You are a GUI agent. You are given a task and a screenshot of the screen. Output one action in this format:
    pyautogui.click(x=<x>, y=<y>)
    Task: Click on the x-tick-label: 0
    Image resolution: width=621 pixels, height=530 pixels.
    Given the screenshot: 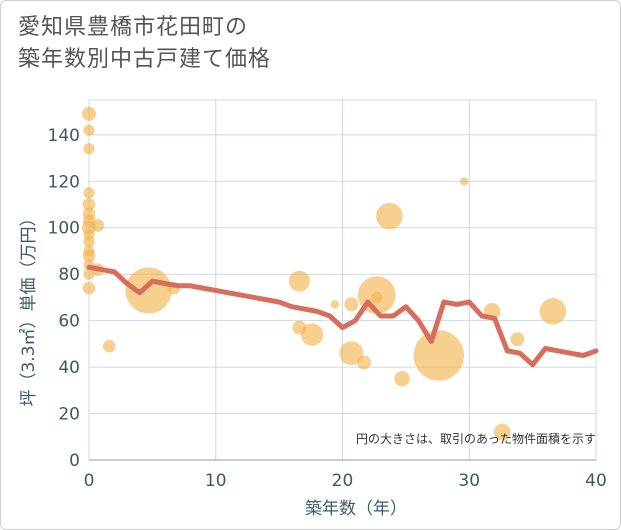 What is the action you would take?
    pyautogui.click(x=89, y=481)
    